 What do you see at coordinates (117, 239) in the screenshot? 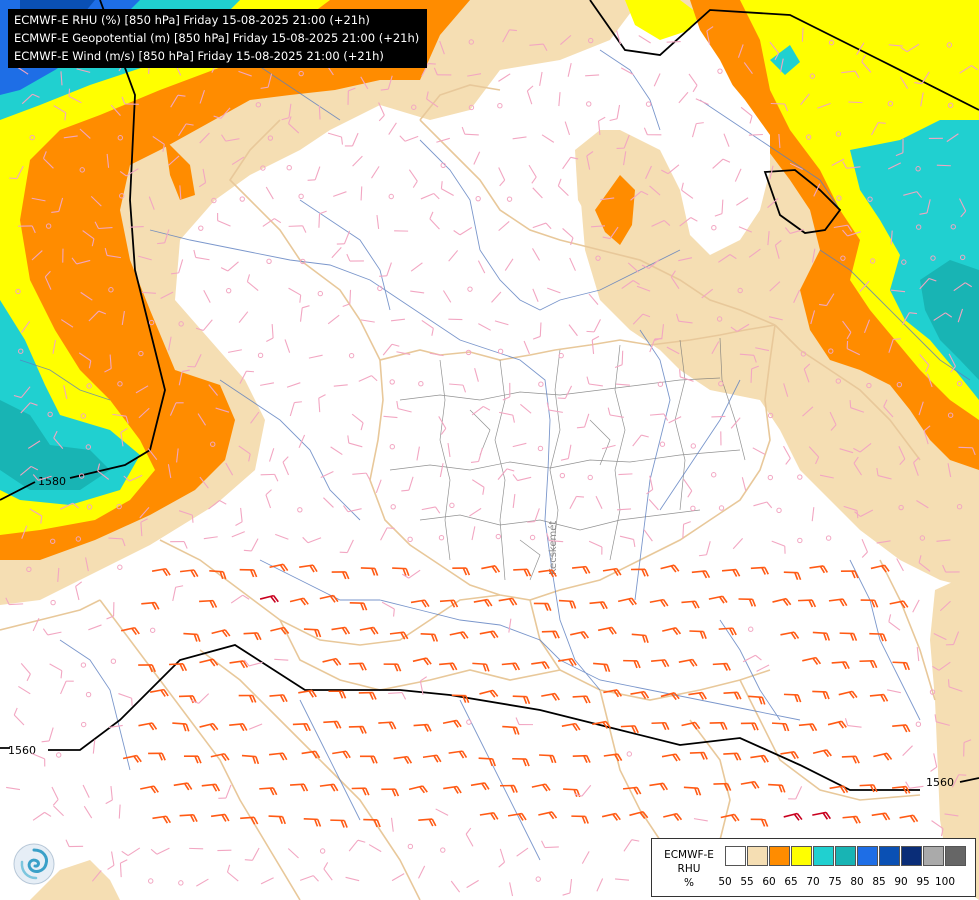
I see `contour-1580-west` at bounding box center [117, 239].